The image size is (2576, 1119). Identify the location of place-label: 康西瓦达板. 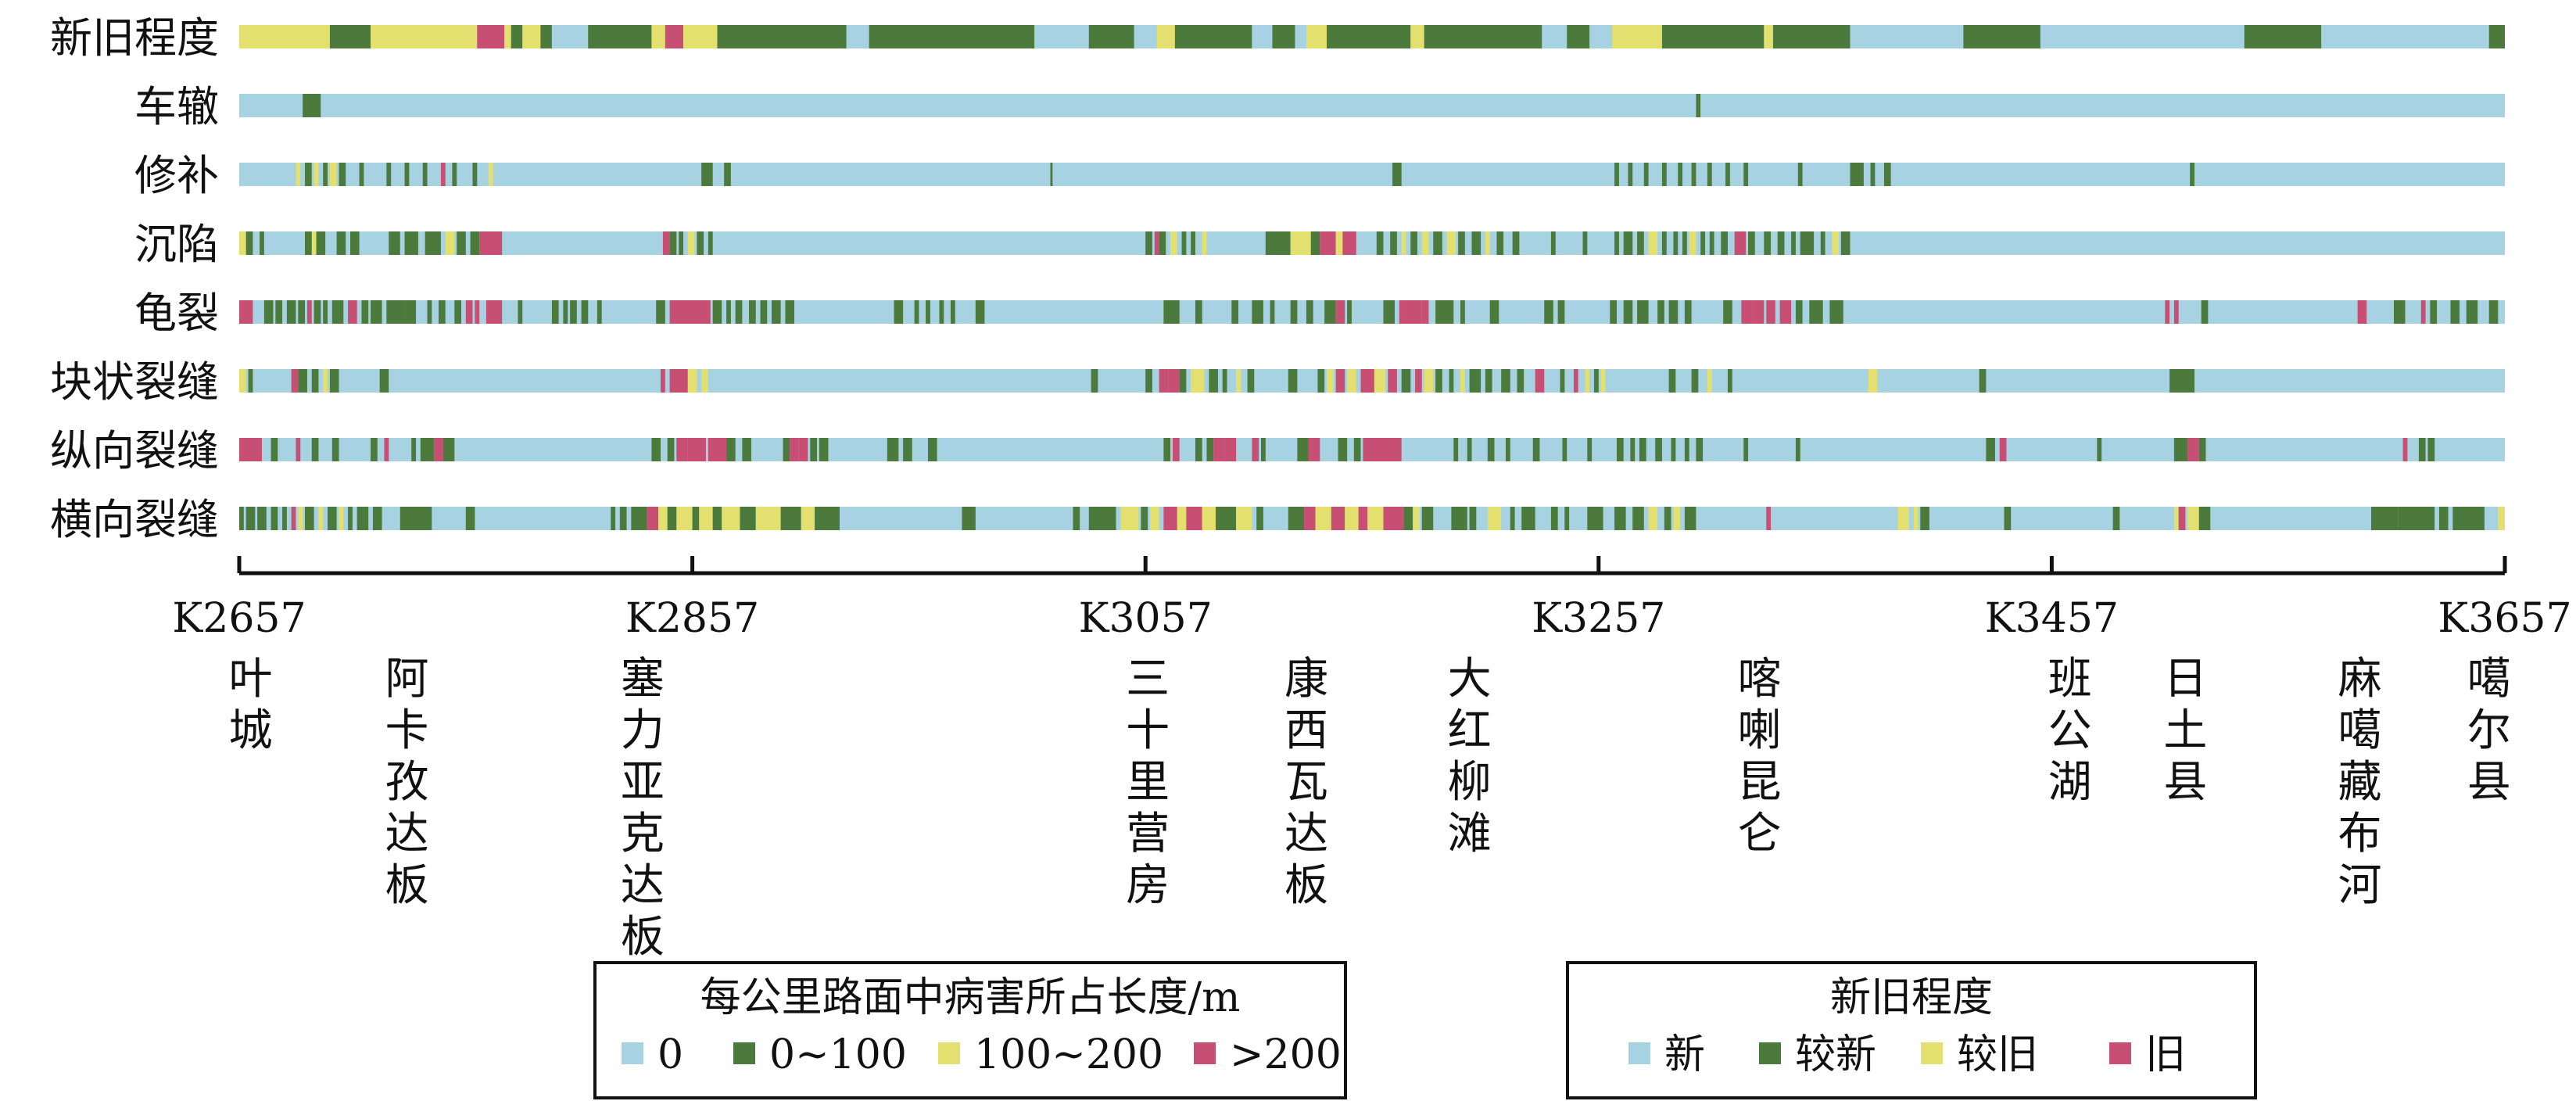
(1306, 782).